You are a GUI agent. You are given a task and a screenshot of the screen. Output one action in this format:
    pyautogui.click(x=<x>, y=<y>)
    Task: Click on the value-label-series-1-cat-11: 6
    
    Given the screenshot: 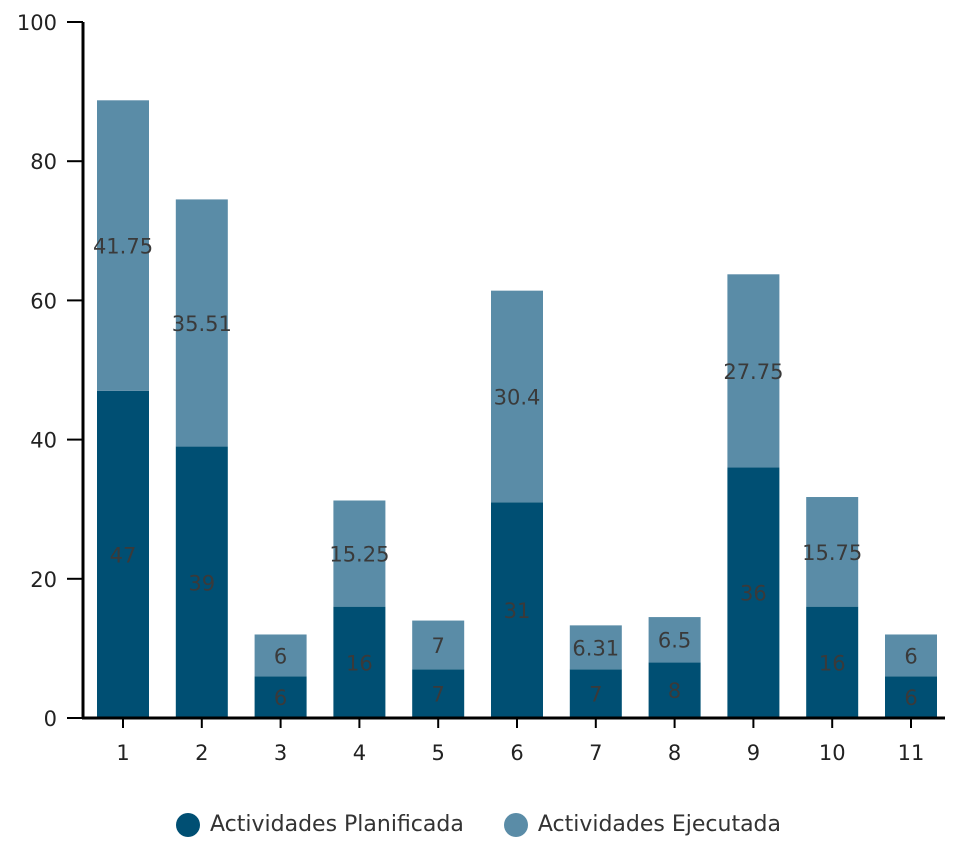 What is the action you would take?
    pyautogui.click(x=910, y=698)
    